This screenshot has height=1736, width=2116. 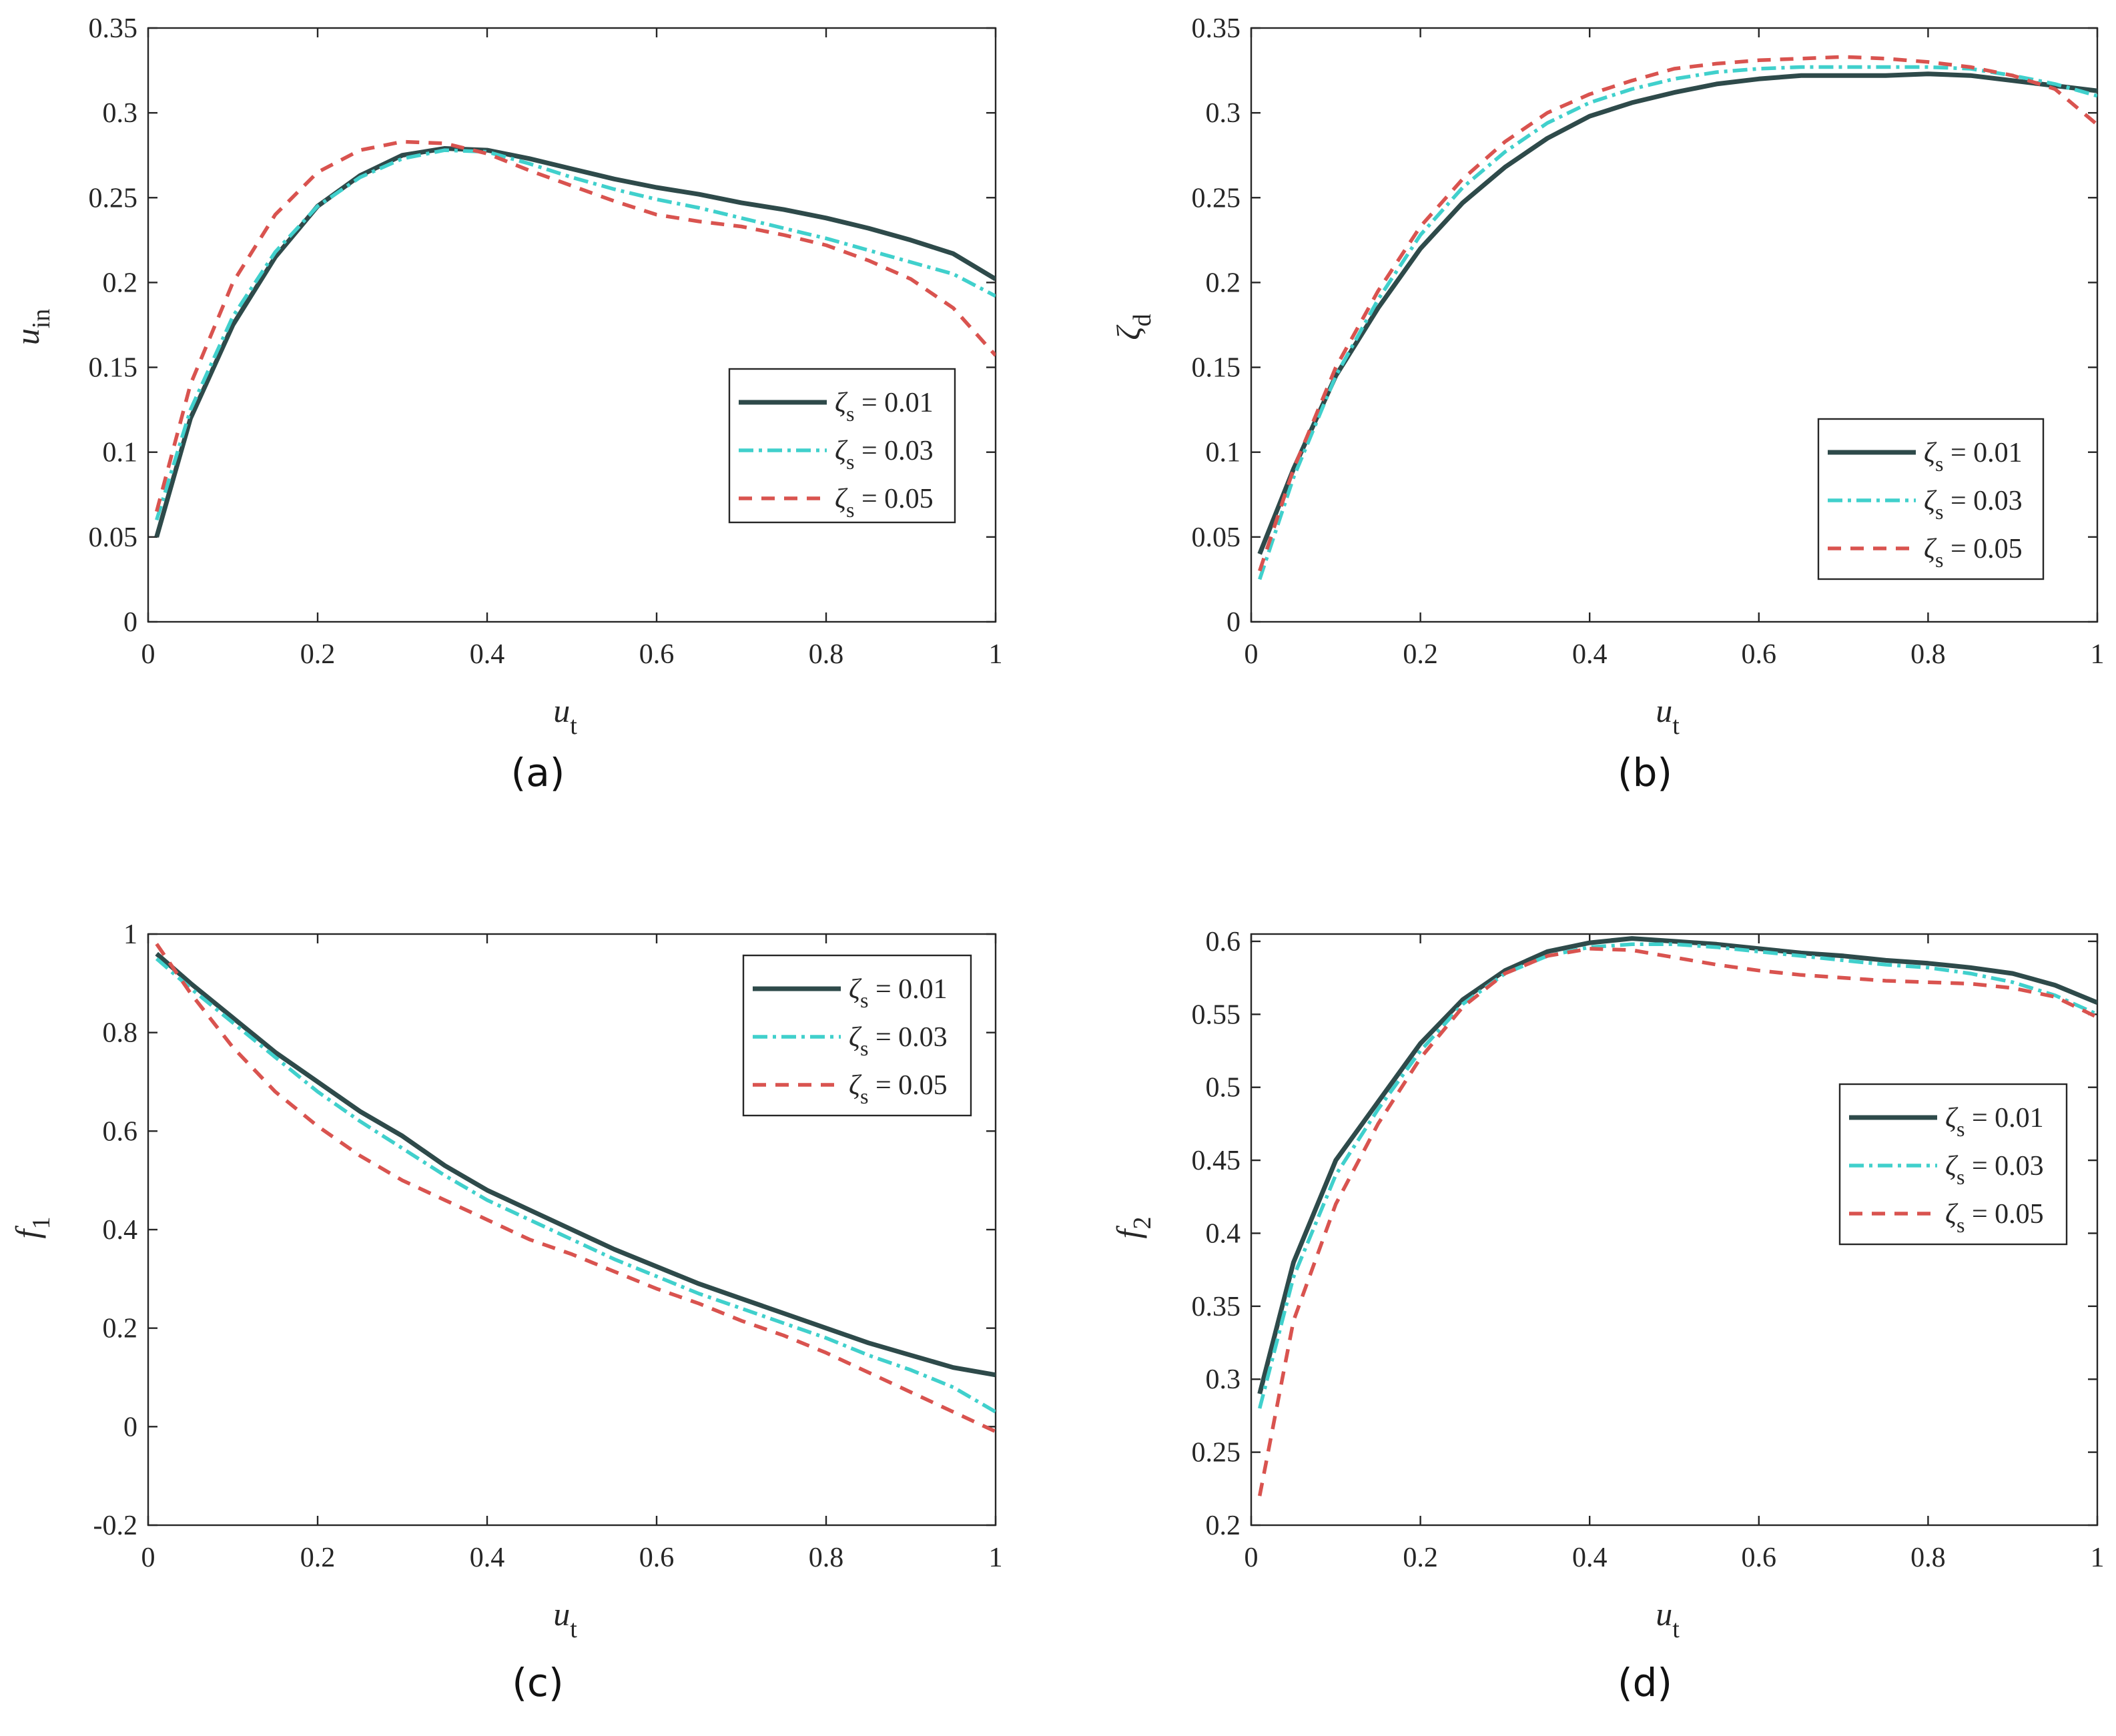 I want to click on panel-label: (b), so click(x=1645, y=772).